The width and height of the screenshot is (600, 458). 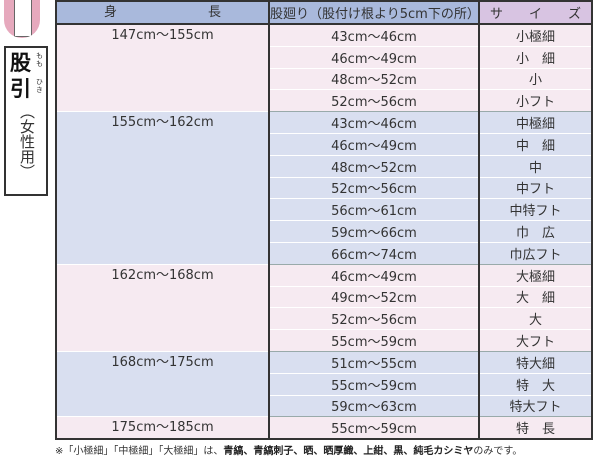 What do you see at coordinates (374, 13) in the screenshot?
I see `header-waist: 股廻り（股付け根より5cm下の所）` at bounding box center [374, 13].